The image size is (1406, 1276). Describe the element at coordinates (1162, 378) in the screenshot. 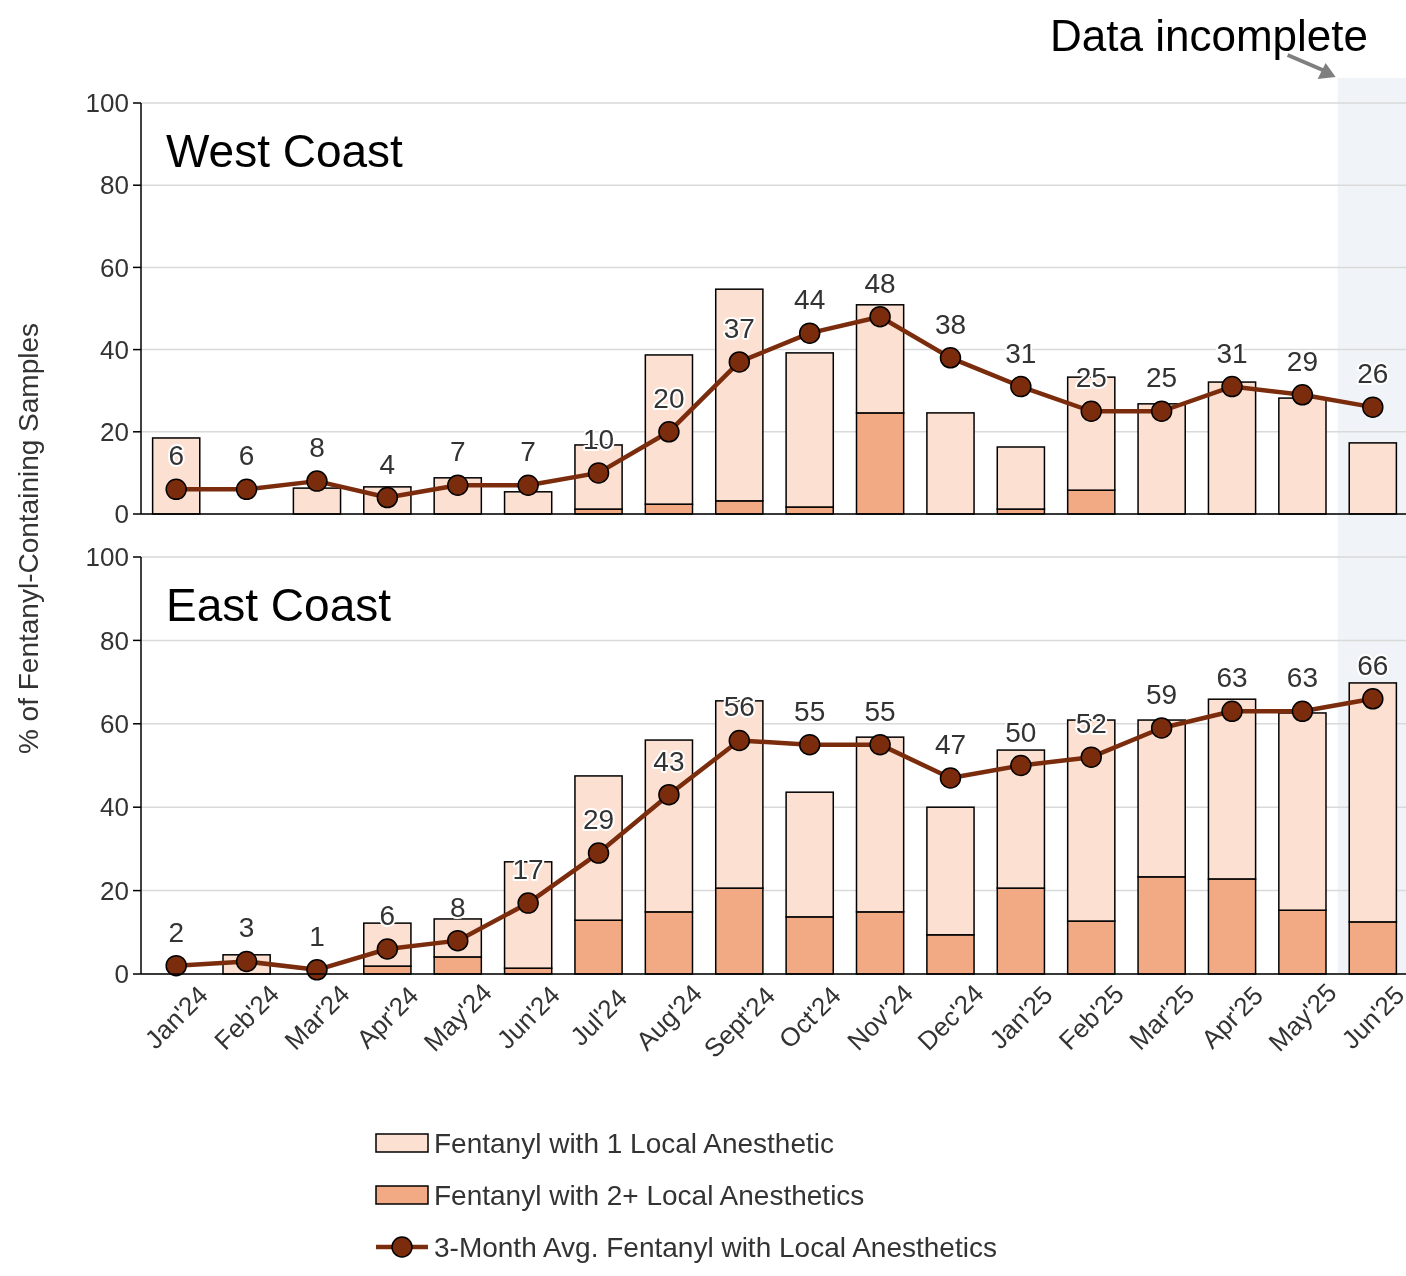

I see `data-label: 25` at that location.